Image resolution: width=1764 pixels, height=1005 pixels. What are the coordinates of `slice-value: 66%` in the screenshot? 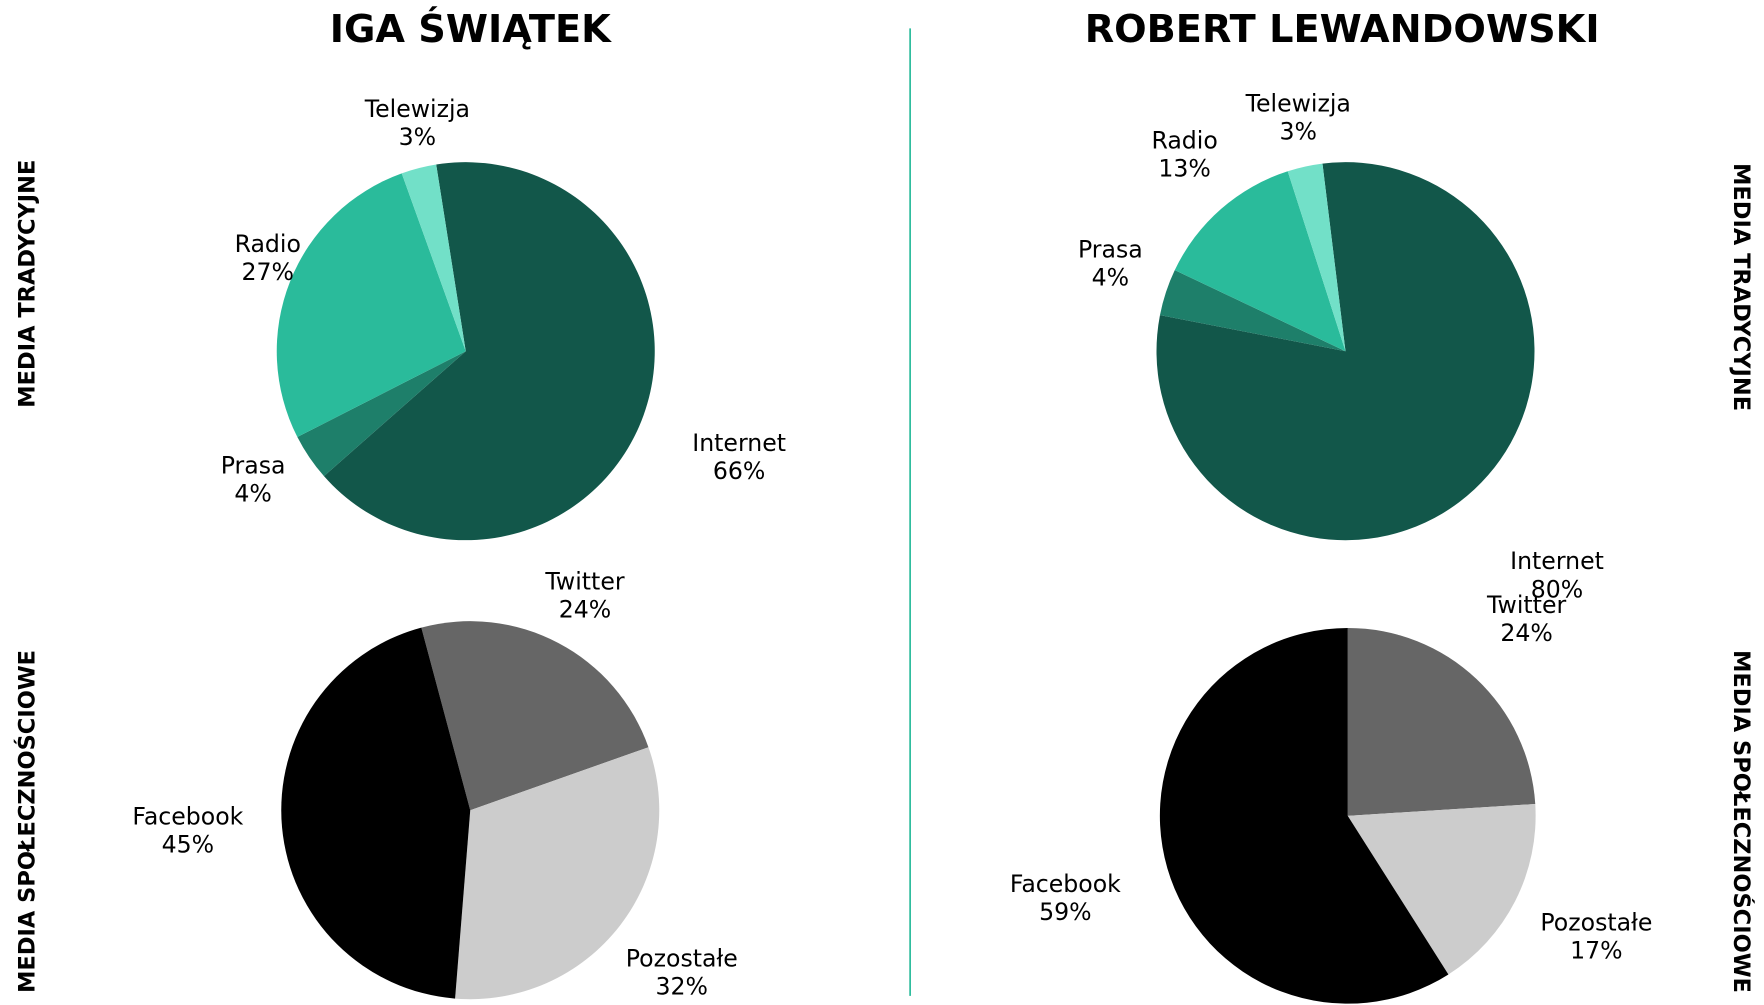 It's located at (739, 471).